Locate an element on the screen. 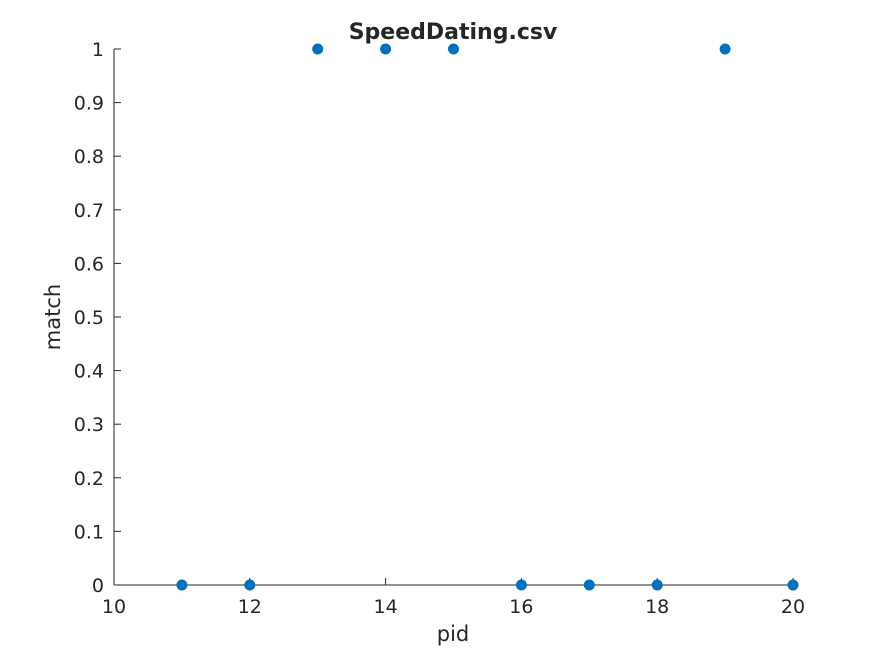  y-axis-label: match is located at coordinates (53, 317).